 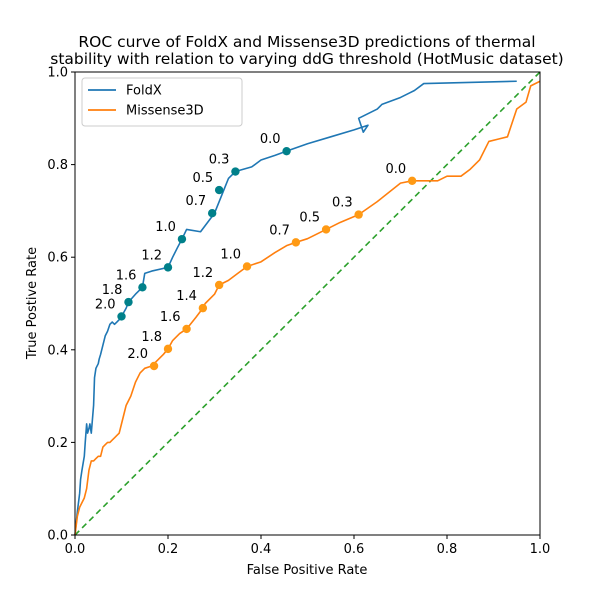 I want to click on y-tick-label: 1.0, so click(x=57, y=73).